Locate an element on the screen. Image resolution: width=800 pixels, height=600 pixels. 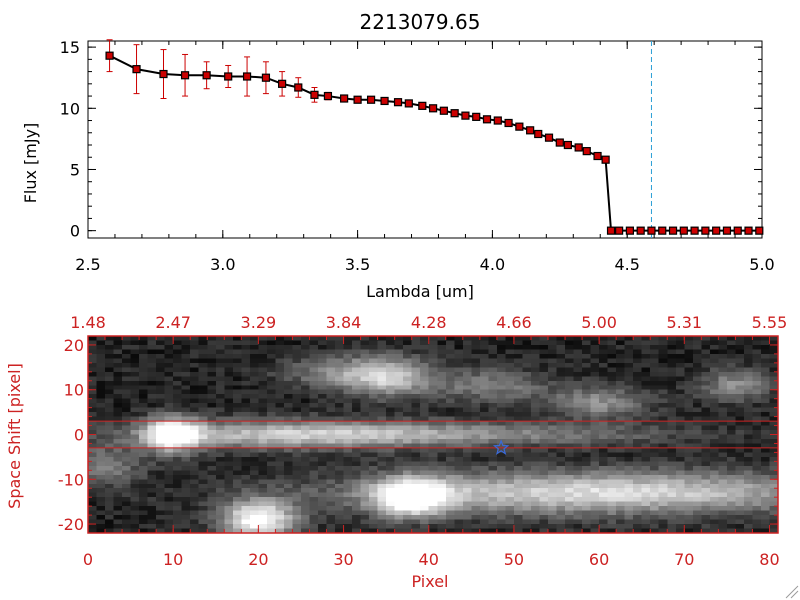
image-x-axis-label: Pixel is located at coordinates (429, 581).